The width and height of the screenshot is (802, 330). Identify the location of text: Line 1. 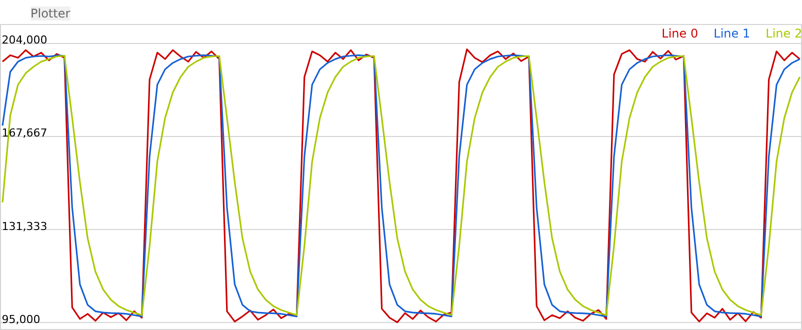
(732, 33).